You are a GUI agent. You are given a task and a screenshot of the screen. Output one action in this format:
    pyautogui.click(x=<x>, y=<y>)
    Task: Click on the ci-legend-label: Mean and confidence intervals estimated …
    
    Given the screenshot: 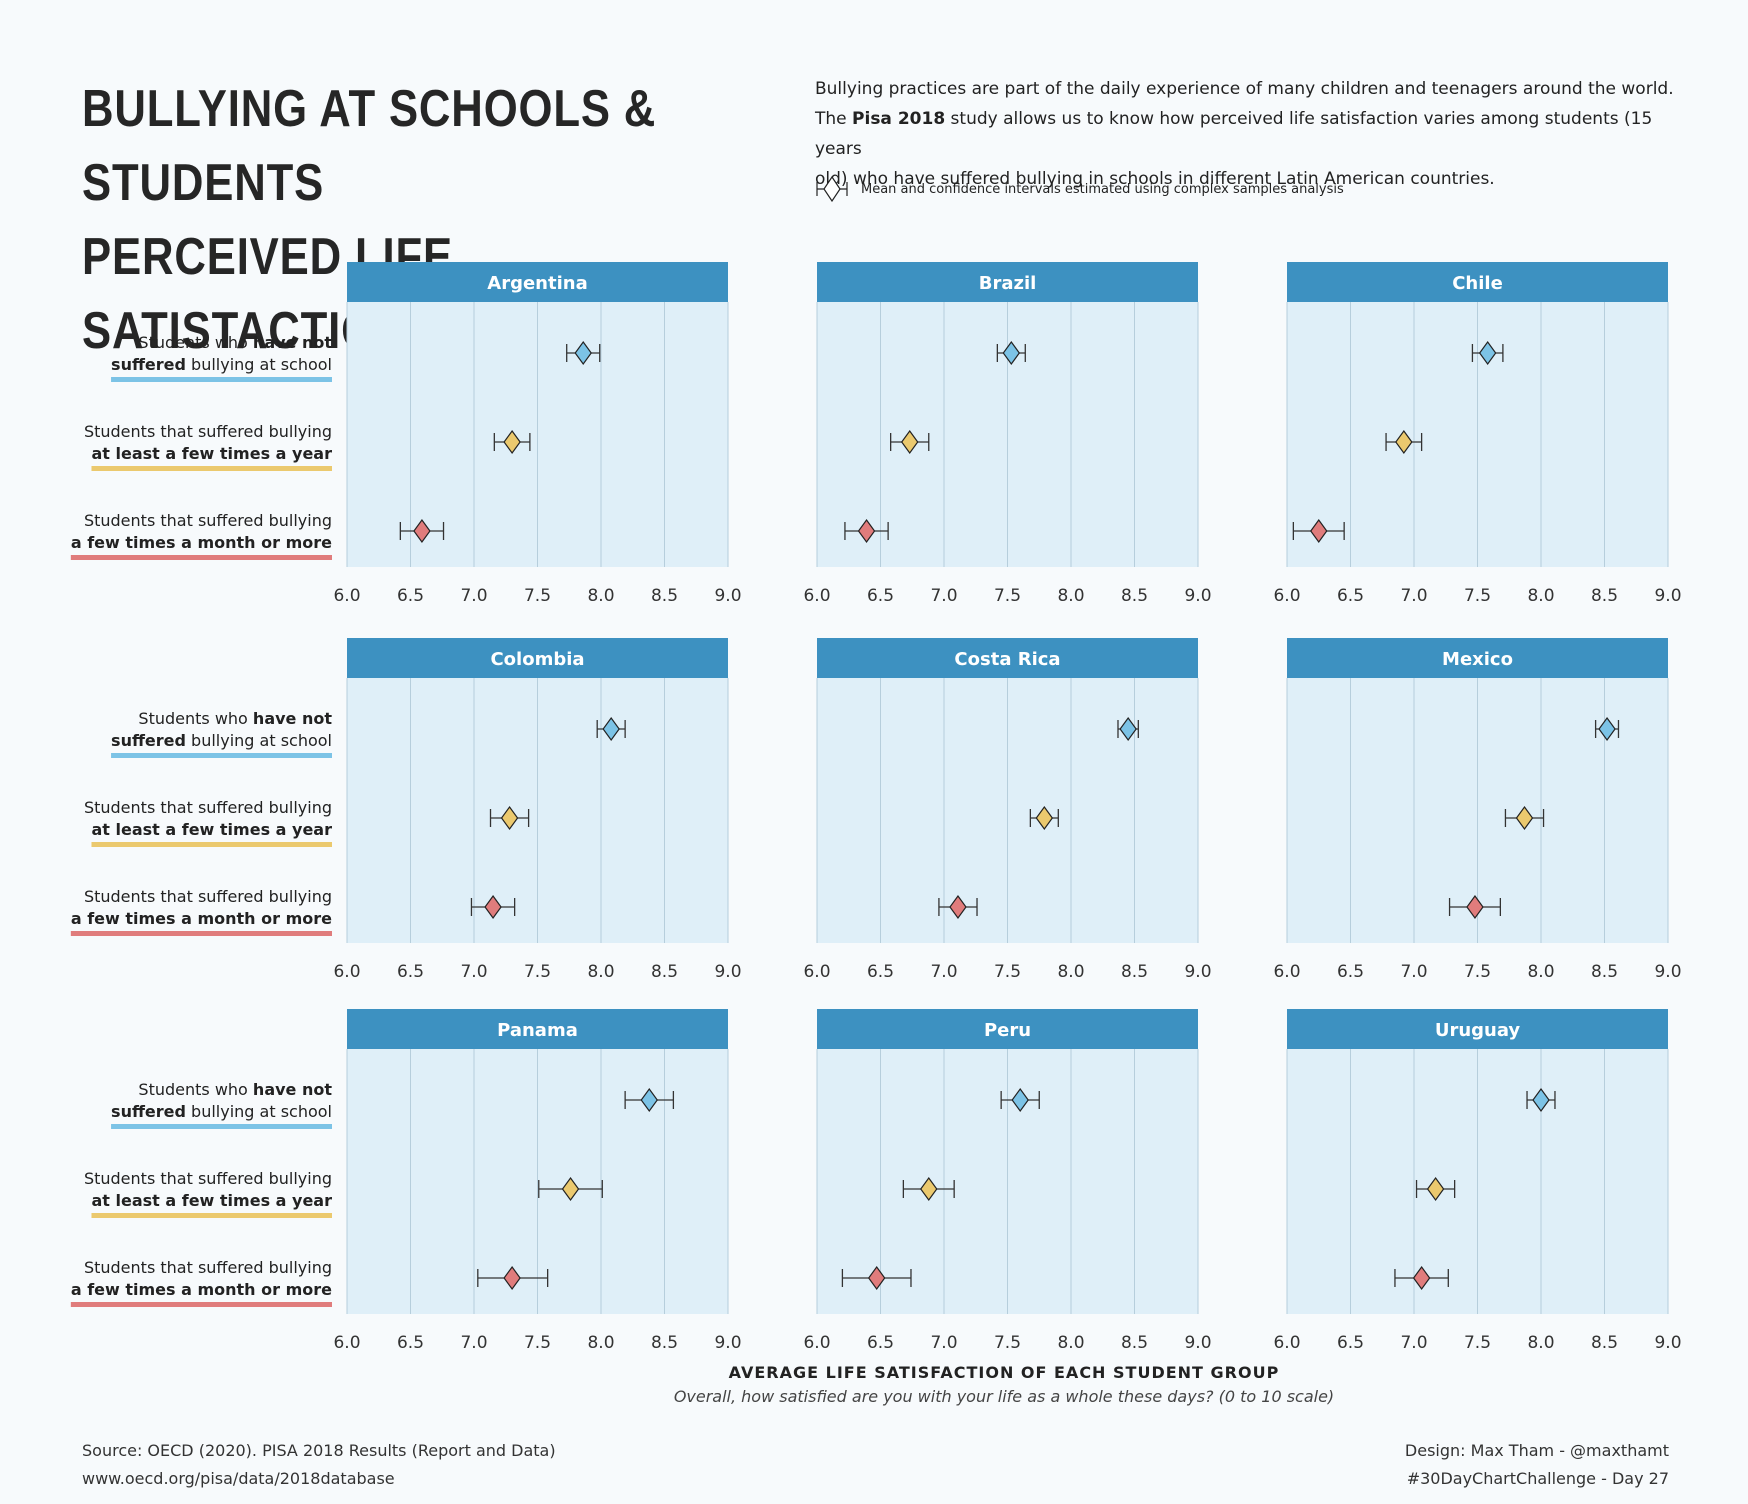 What is the action you would take?
    pyautogui.click(x=1102, y=189)
    